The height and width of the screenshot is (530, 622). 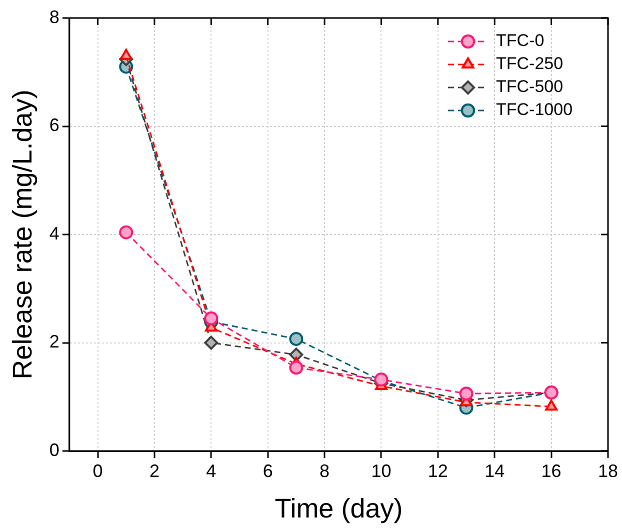 I want to click on x-tick-label: 12, so click(x=438, y=470).